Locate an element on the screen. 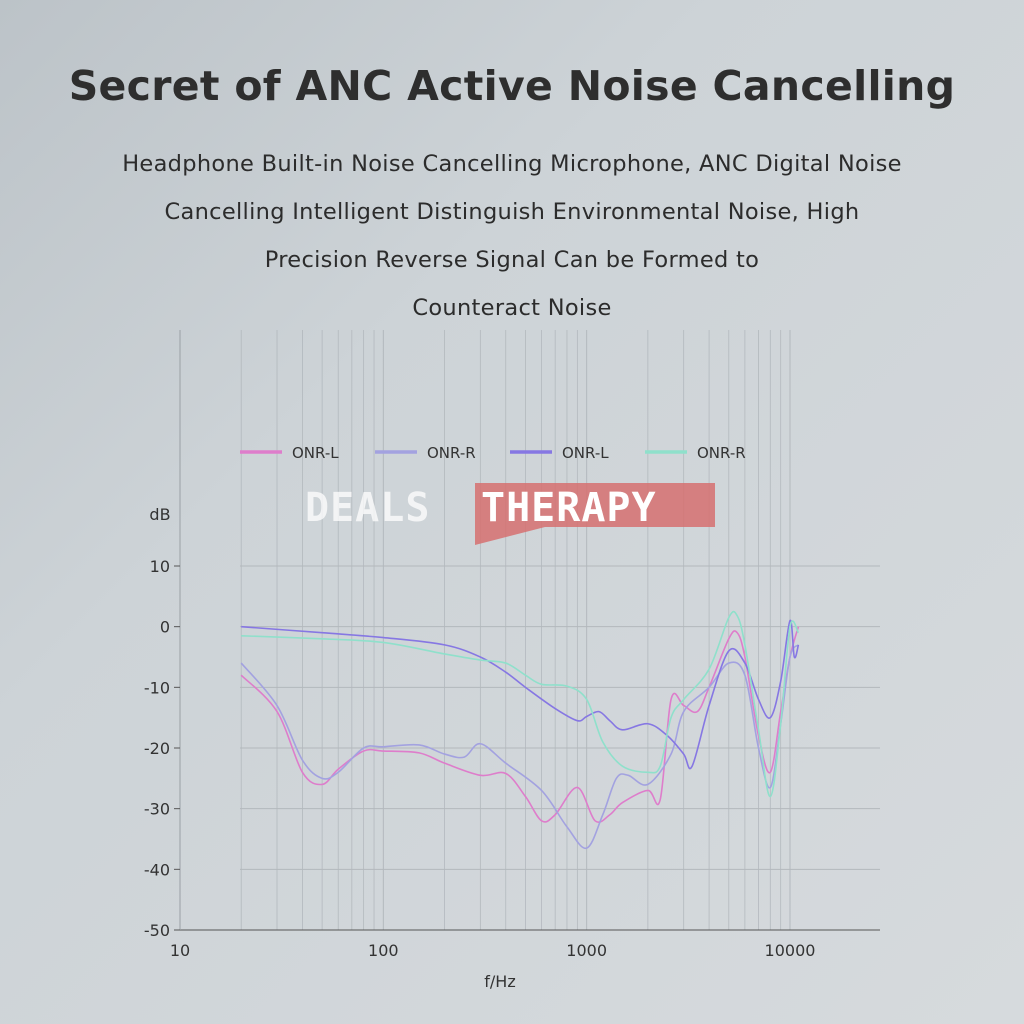 This screenshot has height=1024, width=1024. watermark-logo: DEALS THERAPY is located at coordinates (510, 514).